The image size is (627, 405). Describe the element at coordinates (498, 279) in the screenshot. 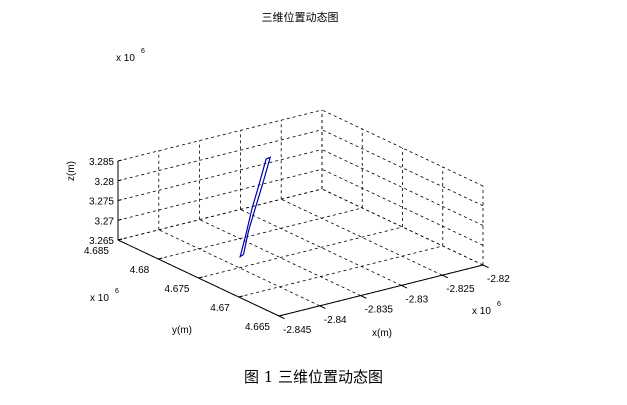

I see `x-tick-label: -2.82` at that location.